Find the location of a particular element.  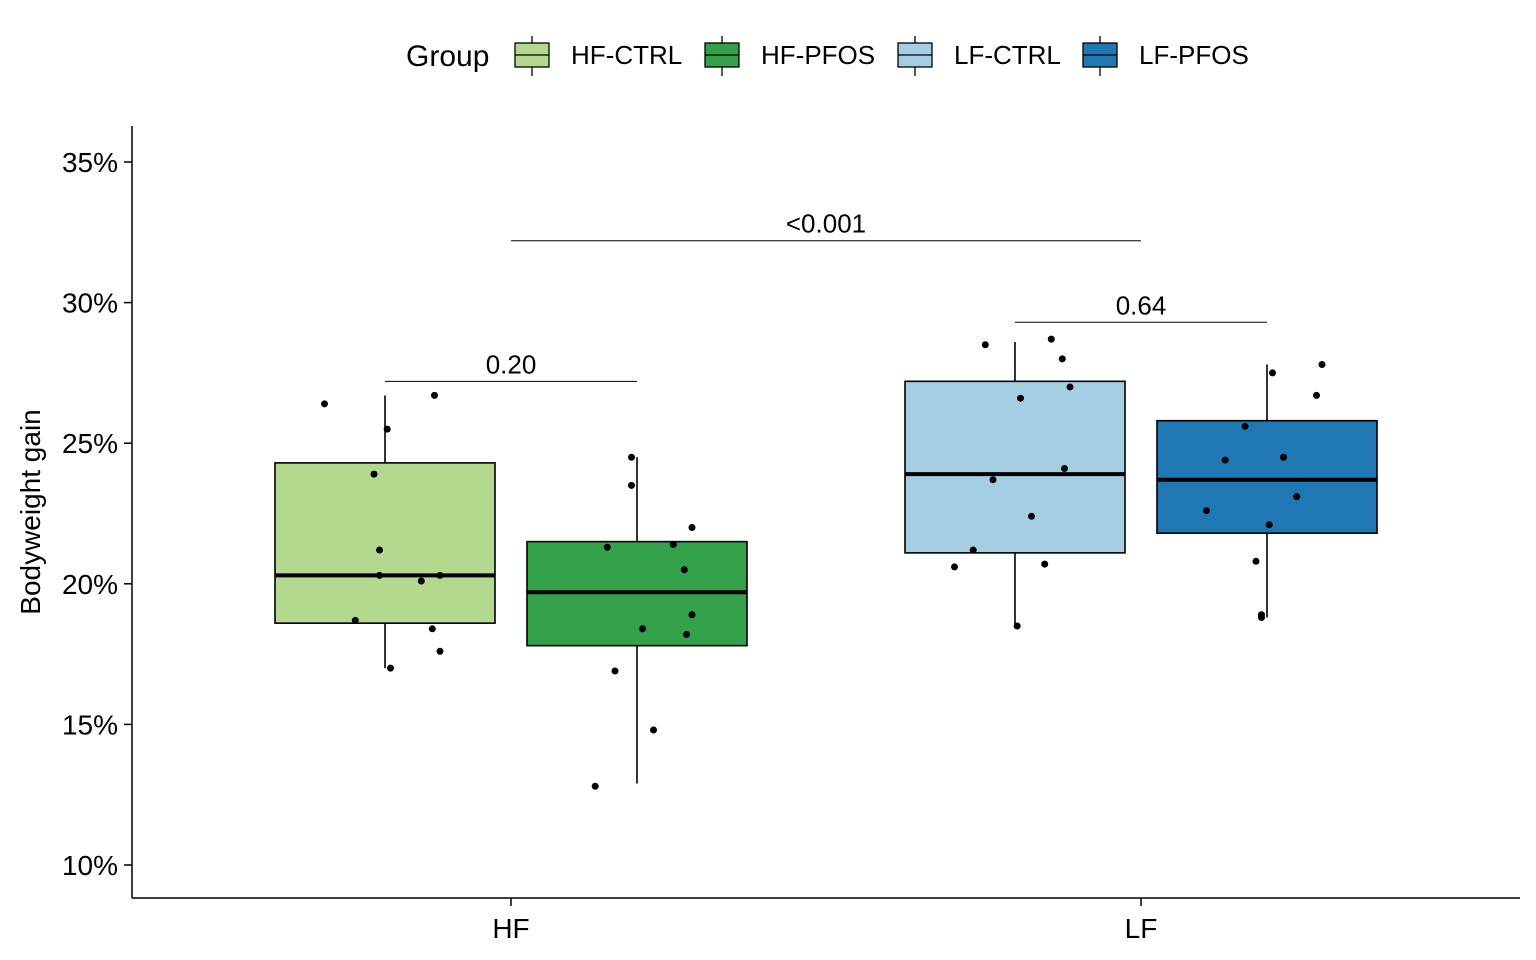

comparison-pvalue: 0.20 is located at coordinates (511, 364).